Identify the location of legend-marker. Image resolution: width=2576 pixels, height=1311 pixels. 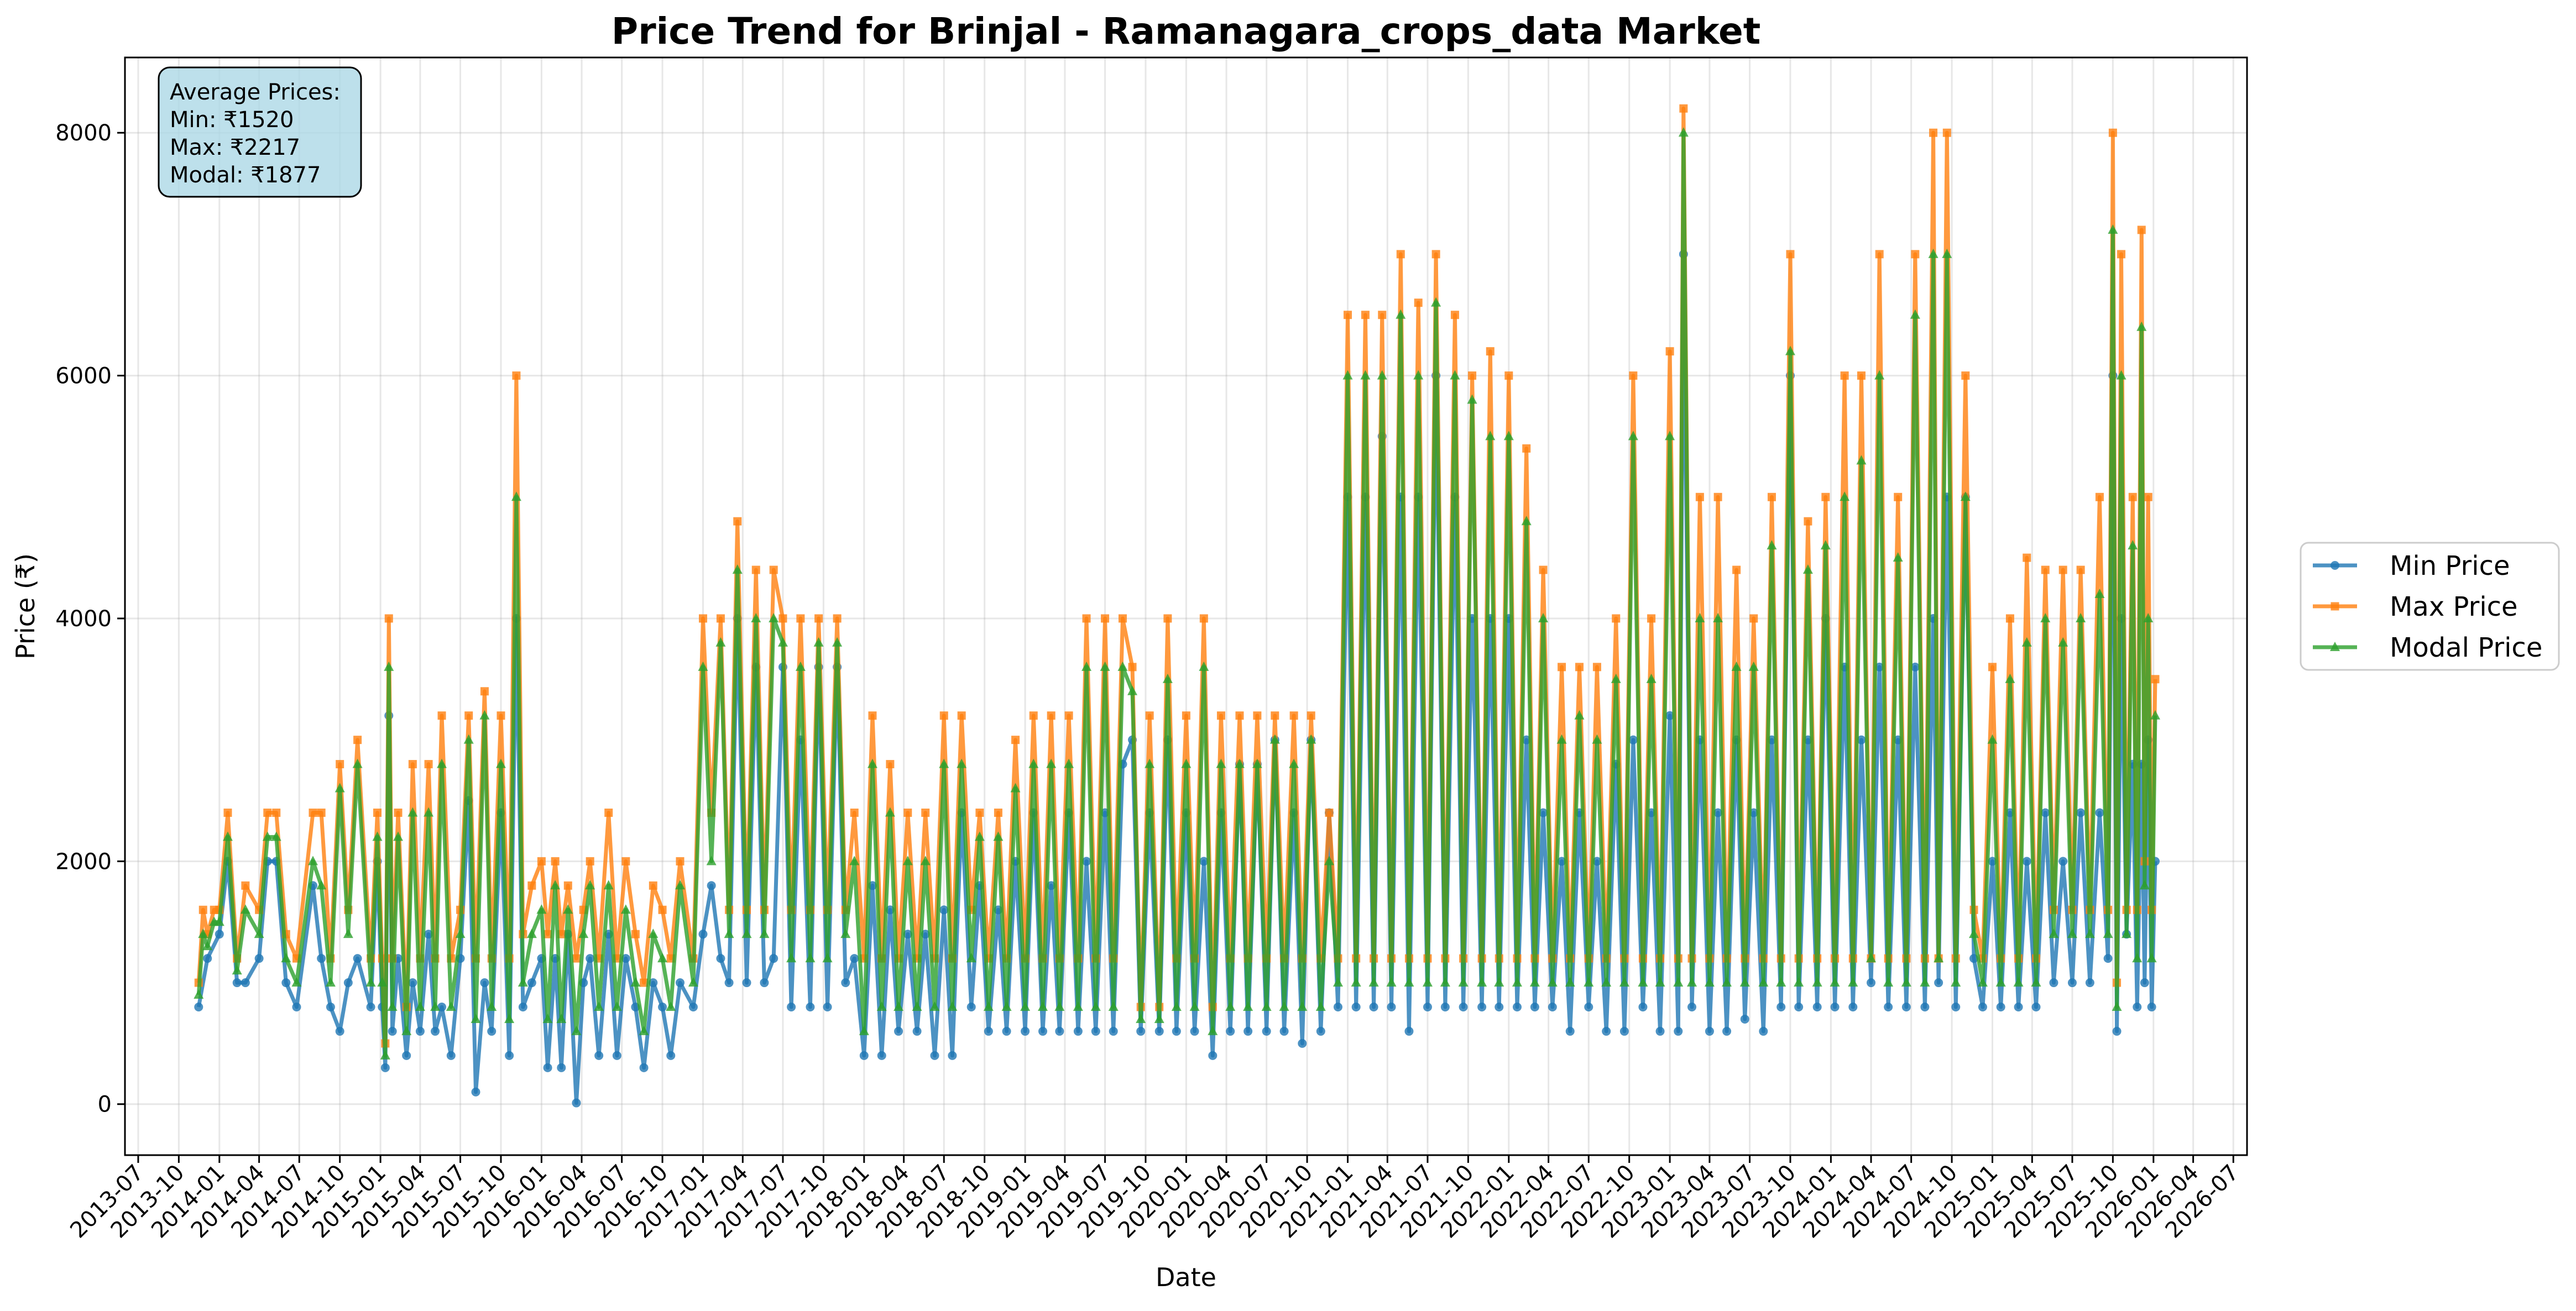
(2335, 565).